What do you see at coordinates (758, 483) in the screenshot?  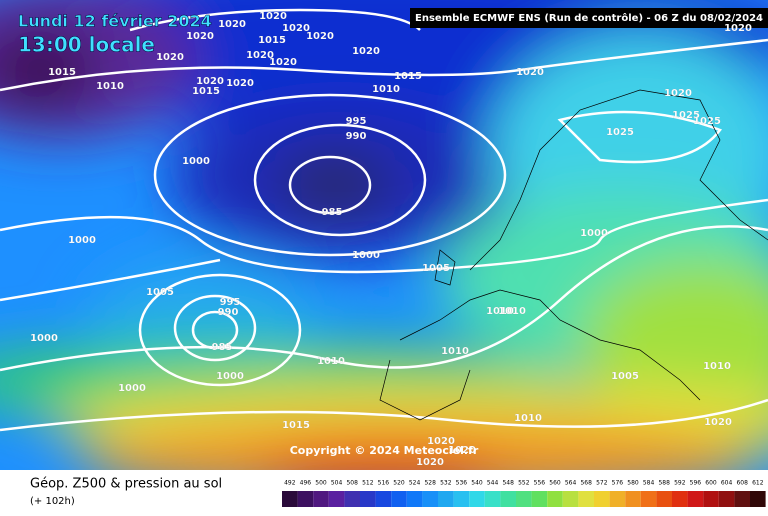 I see `scale-label: 612` at bounding box center [758, 483].